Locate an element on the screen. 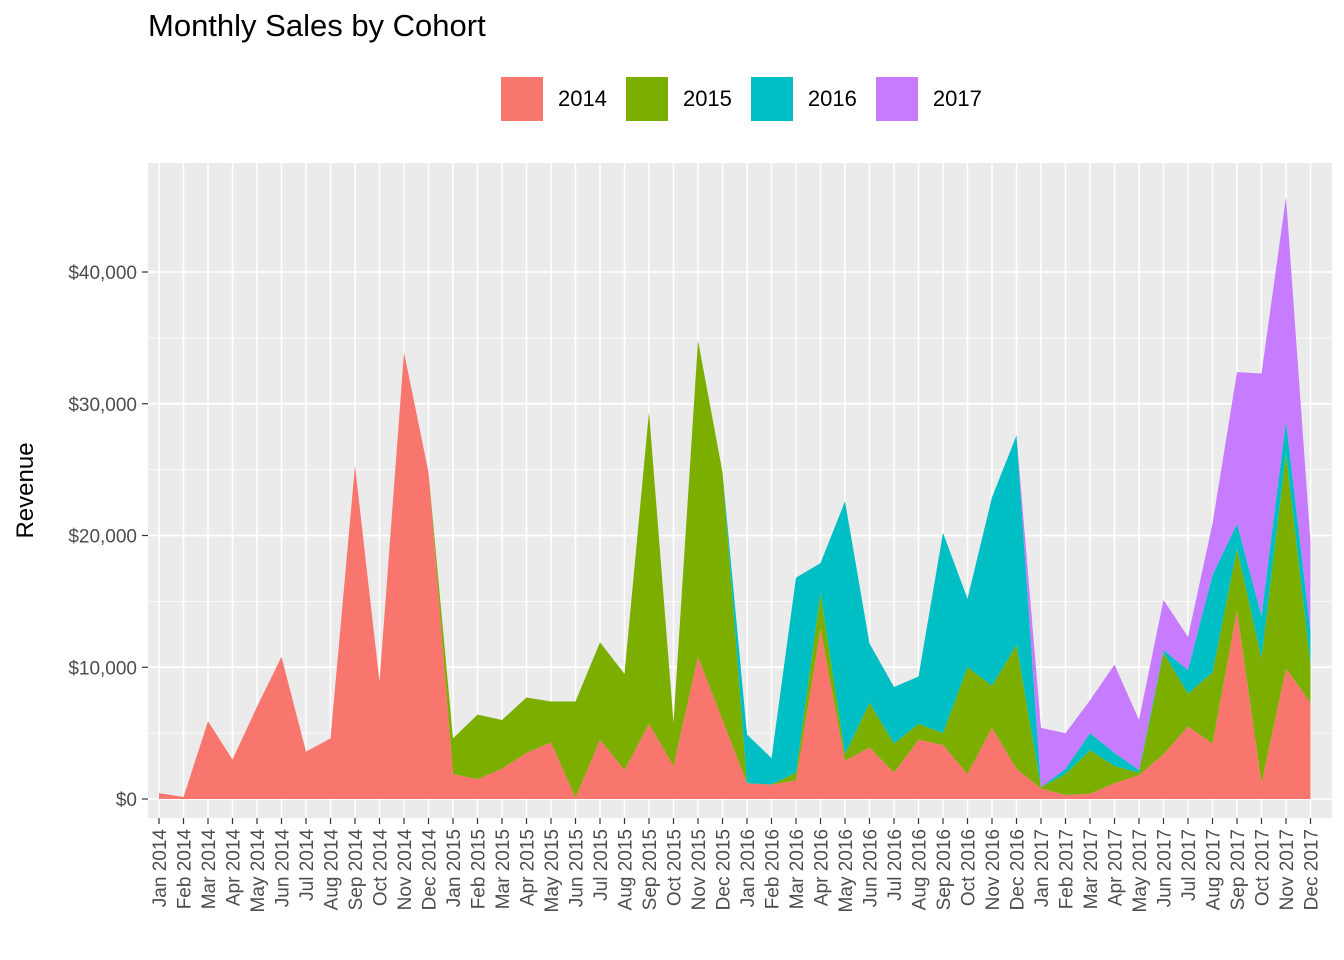  x-tick-label: Mar 2015 is located at coordinates (503, 869).